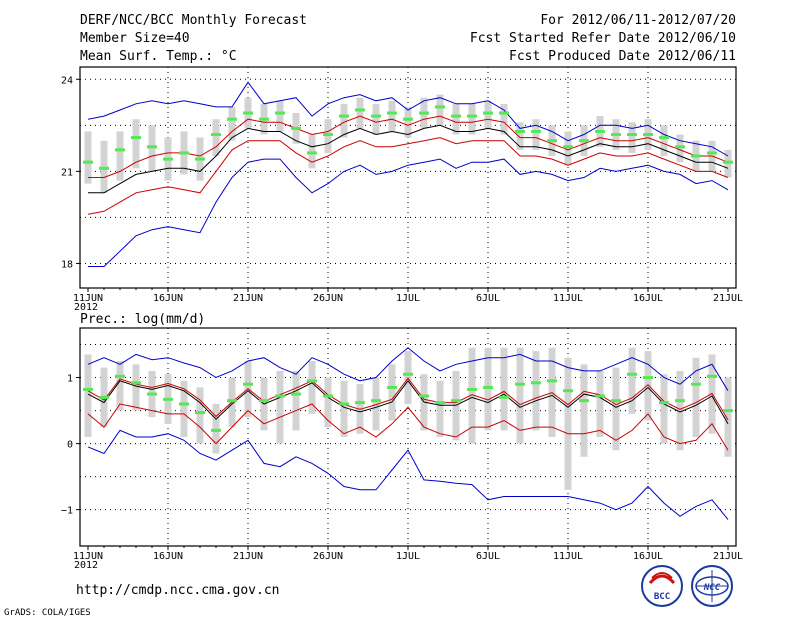  I want to click on temp-xtick-label-3: 26JUN, so click(328, 298).